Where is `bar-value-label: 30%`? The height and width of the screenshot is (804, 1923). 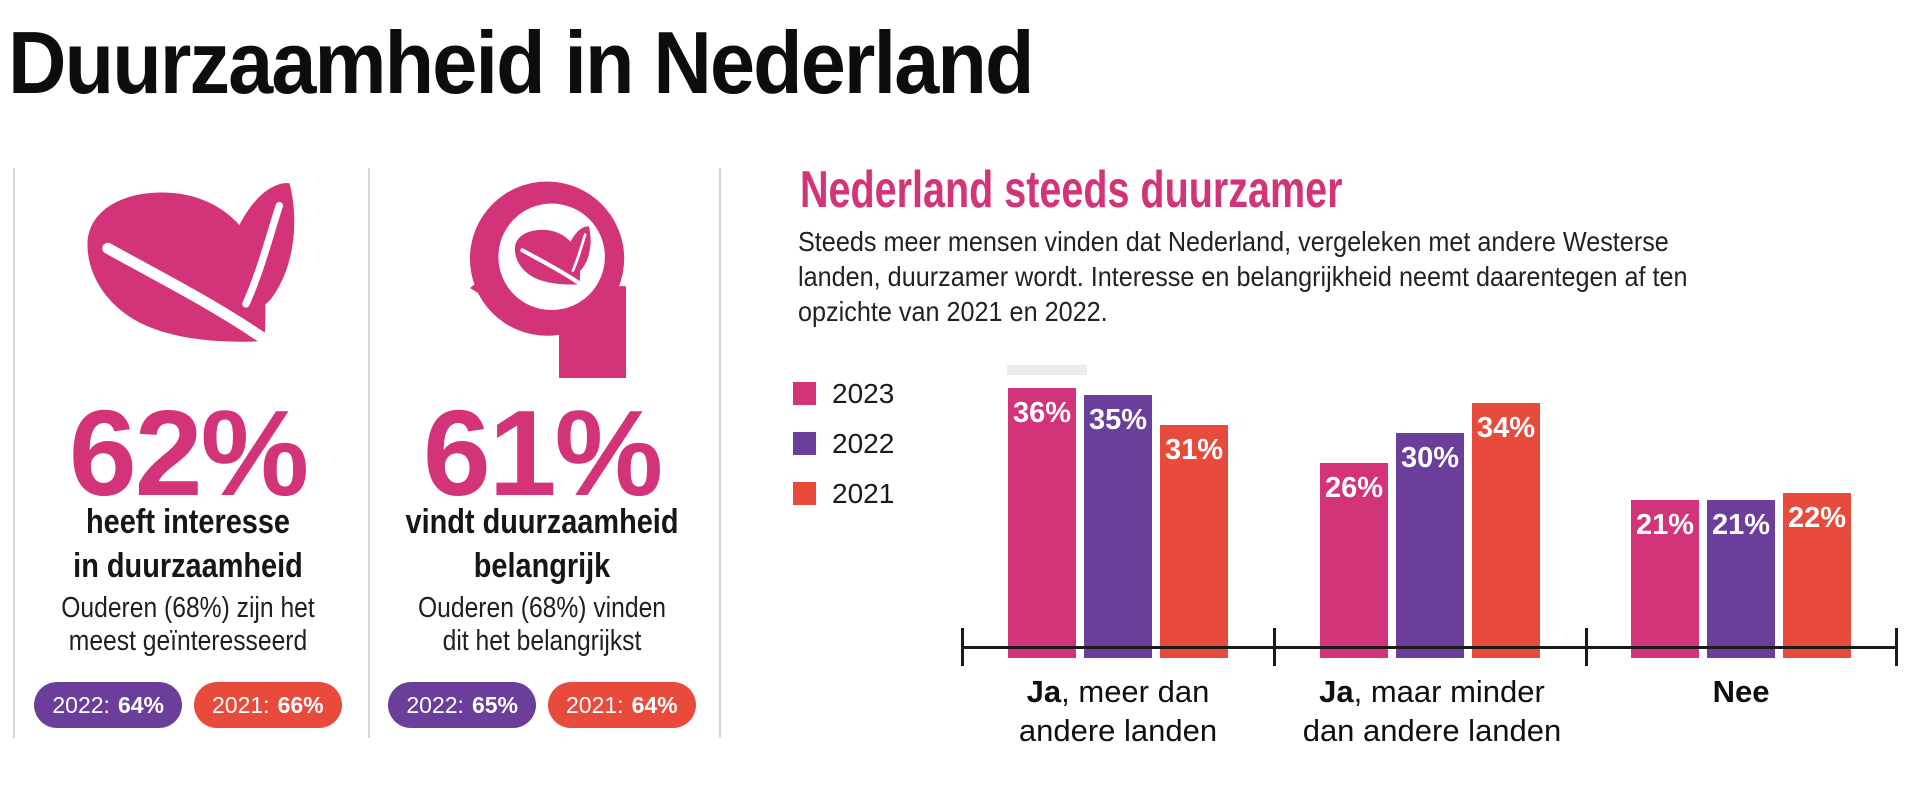 bar-value-label: 30% is located at coordinates (1430, 458).